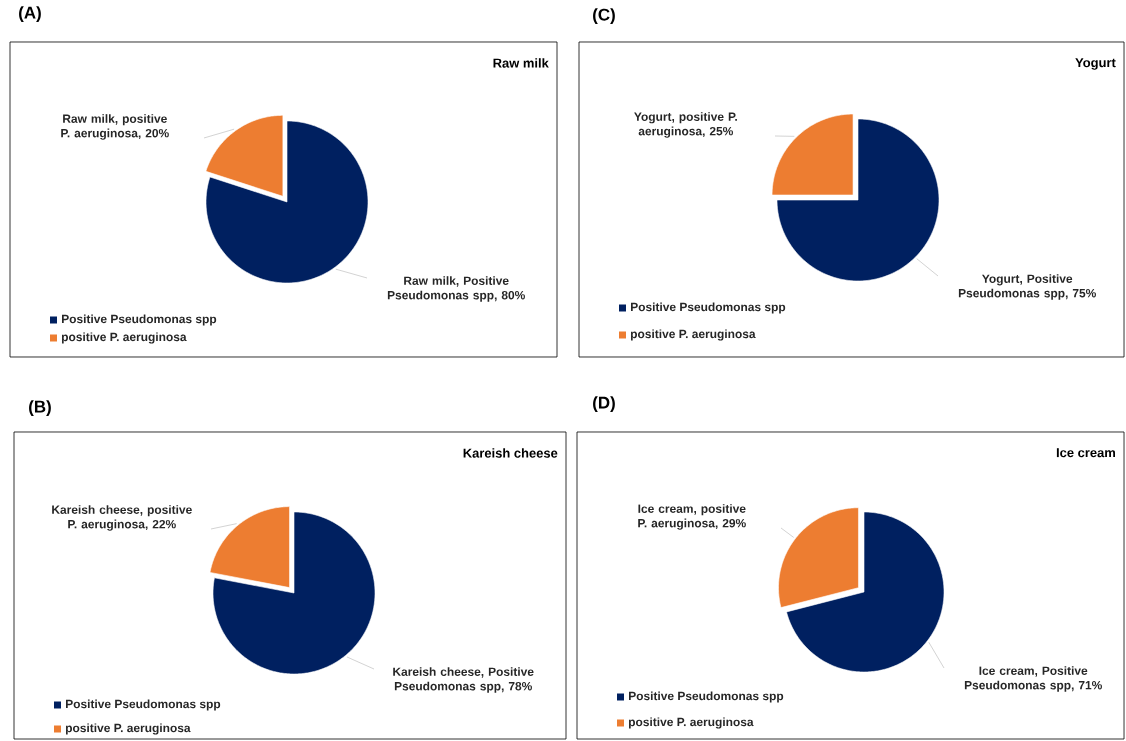  What do you see at coordinates (692, 517) in the screenshot?
I see `data-label: Ice cream, positive P. aeruginosa, 29%` at bounding box center [692, 517].